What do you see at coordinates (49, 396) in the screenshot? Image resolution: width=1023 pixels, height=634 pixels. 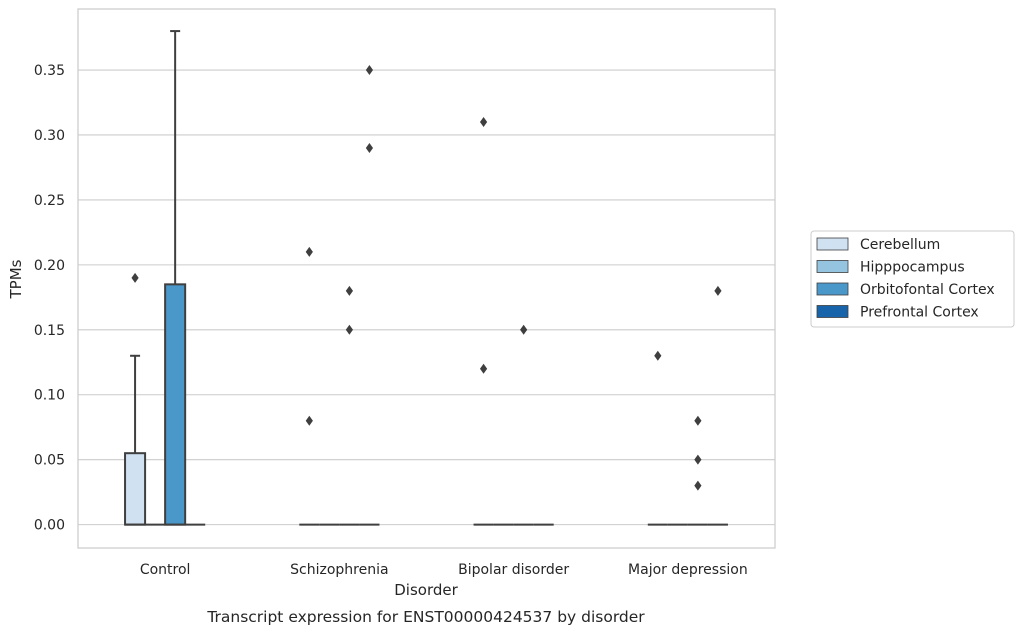 I see `y-tick-label: 0.10` at bounding box center [49, 396].